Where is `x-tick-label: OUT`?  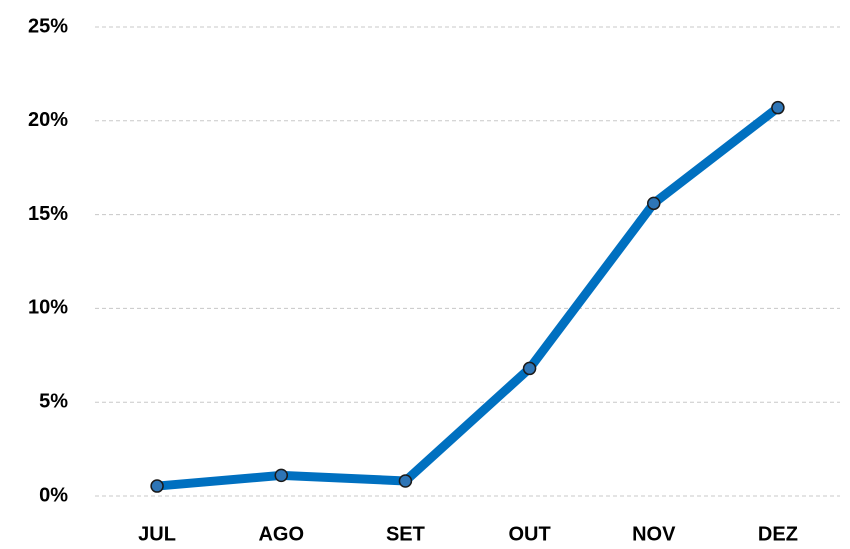 x-tick-label: OUT is located at coordinates (529, 534).